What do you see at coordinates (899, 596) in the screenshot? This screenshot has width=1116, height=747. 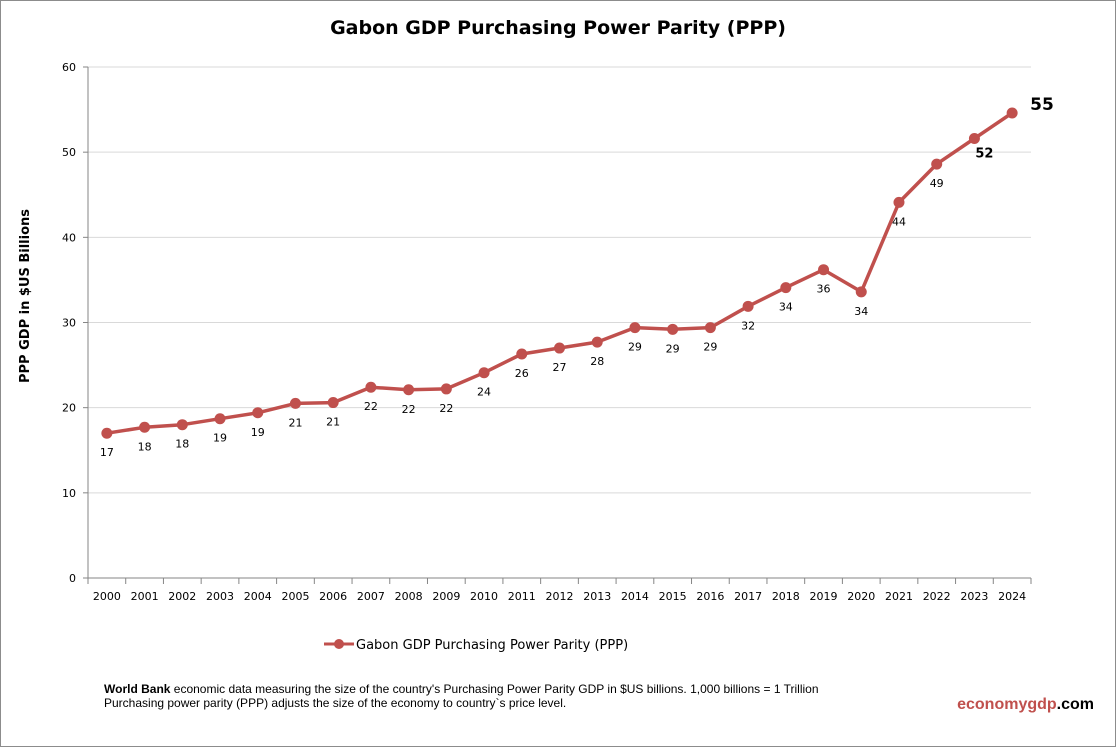 I see `x-tick-label: 2021` at bounding box center [899, 596].